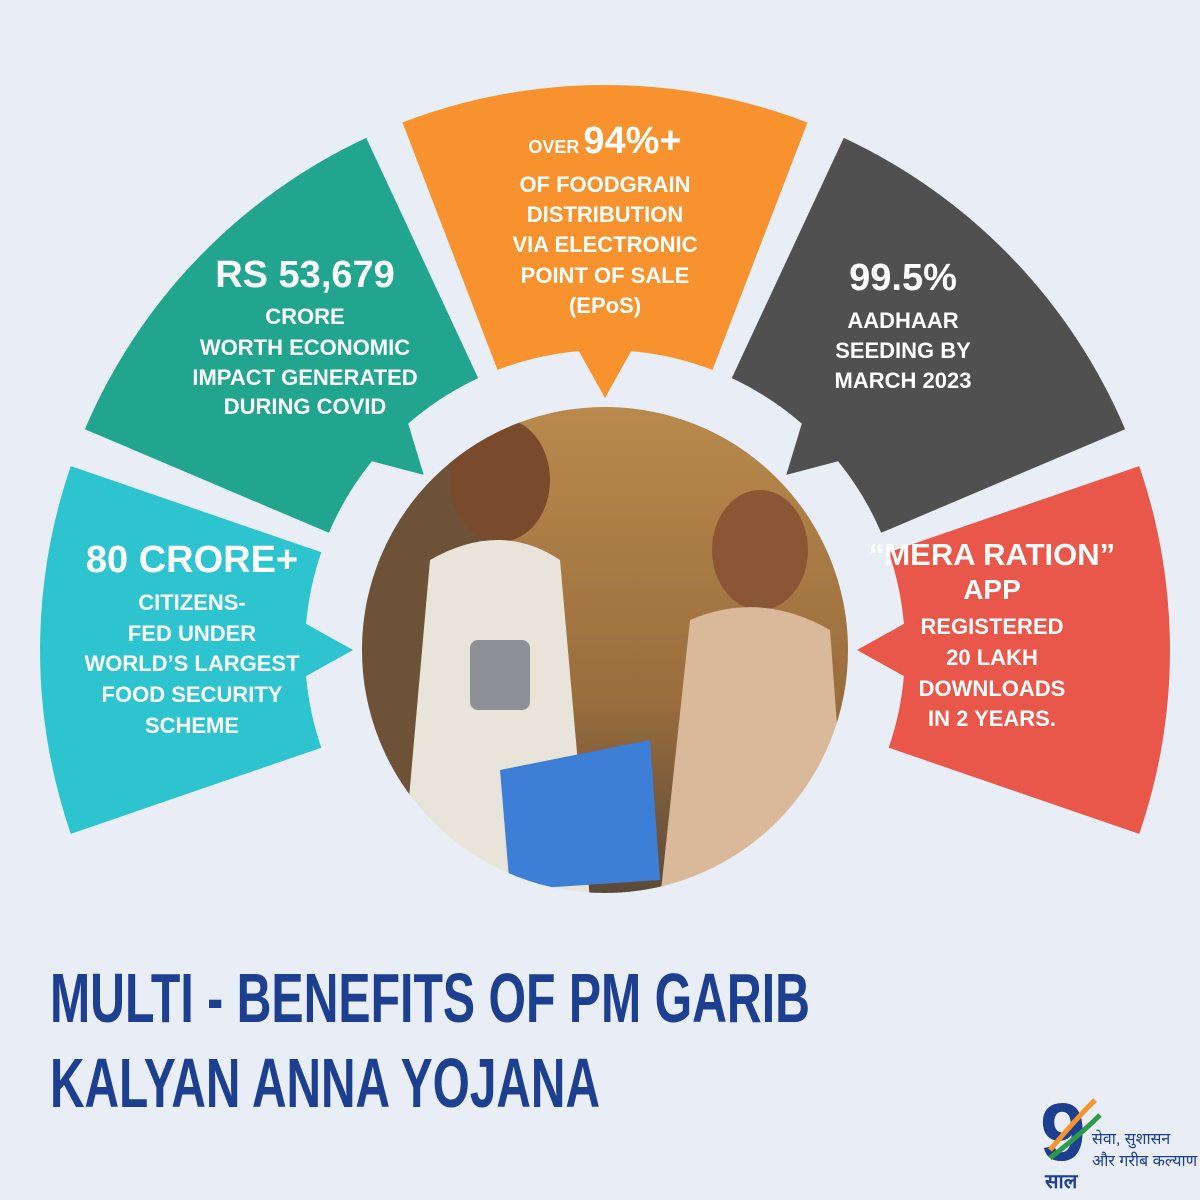 This screenshot has height=1200, width=1200. What do you see at coordinates (632, 141) in the screenshot?
I see `segment-headline-value: 94%+` at bounding box center [632, 141].